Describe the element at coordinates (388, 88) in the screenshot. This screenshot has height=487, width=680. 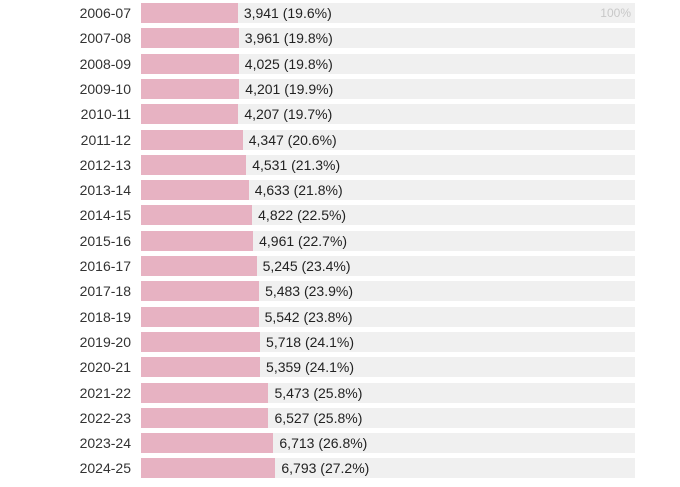
I see `bar-track: 4,201 (19.9%)` at that location.